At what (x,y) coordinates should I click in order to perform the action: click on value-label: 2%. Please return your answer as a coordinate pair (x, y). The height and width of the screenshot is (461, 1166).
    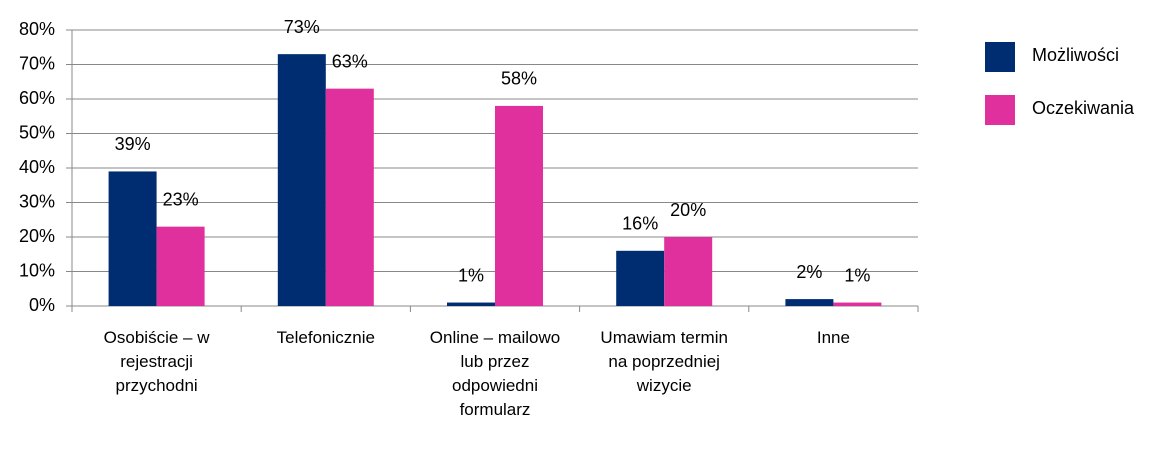
    Looking at the image, I should click on (809, 272).